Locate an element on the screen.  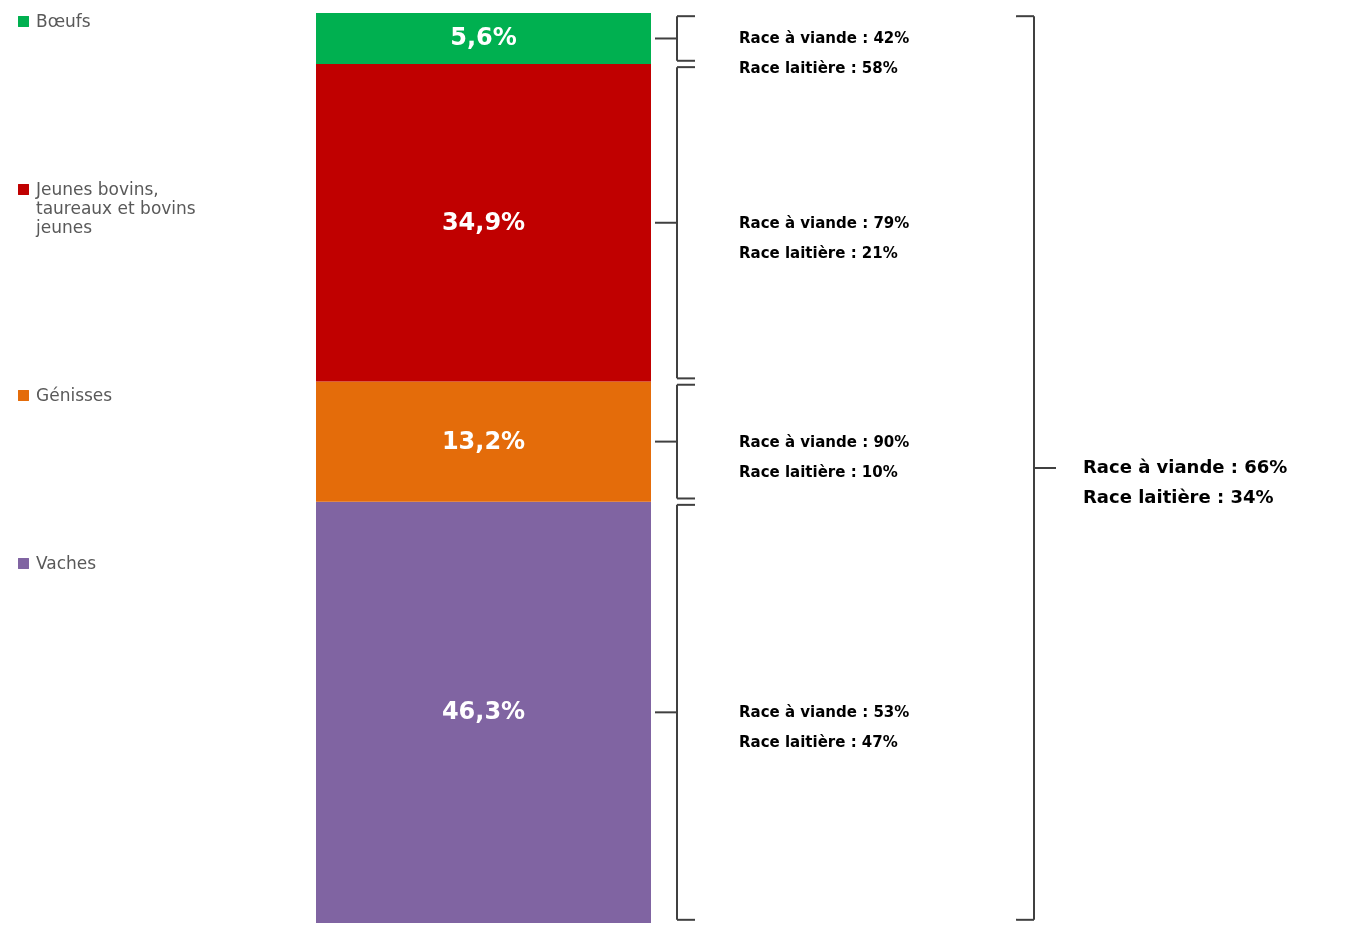
legend-label: Génisses is located at coordinates (74, 394).